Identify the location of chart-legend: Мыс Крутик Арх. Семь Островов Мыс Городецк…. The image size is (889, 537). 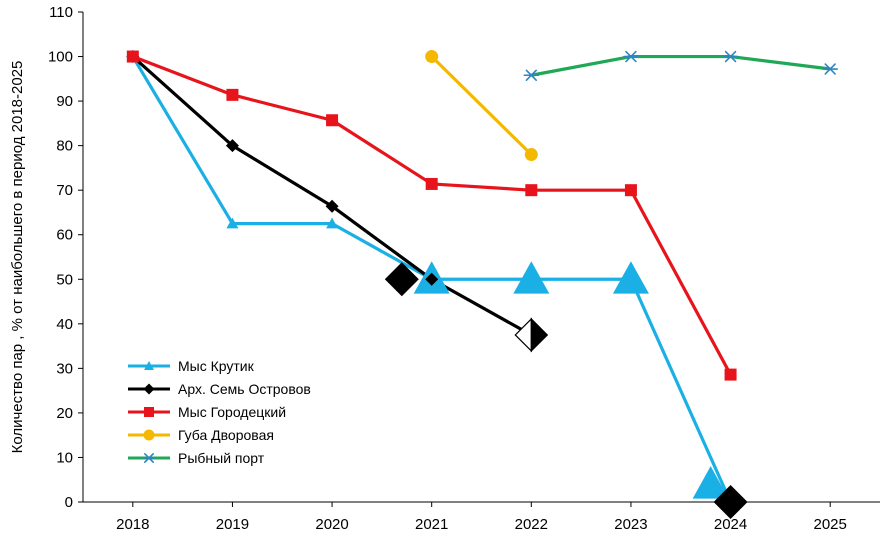
(219, 412).